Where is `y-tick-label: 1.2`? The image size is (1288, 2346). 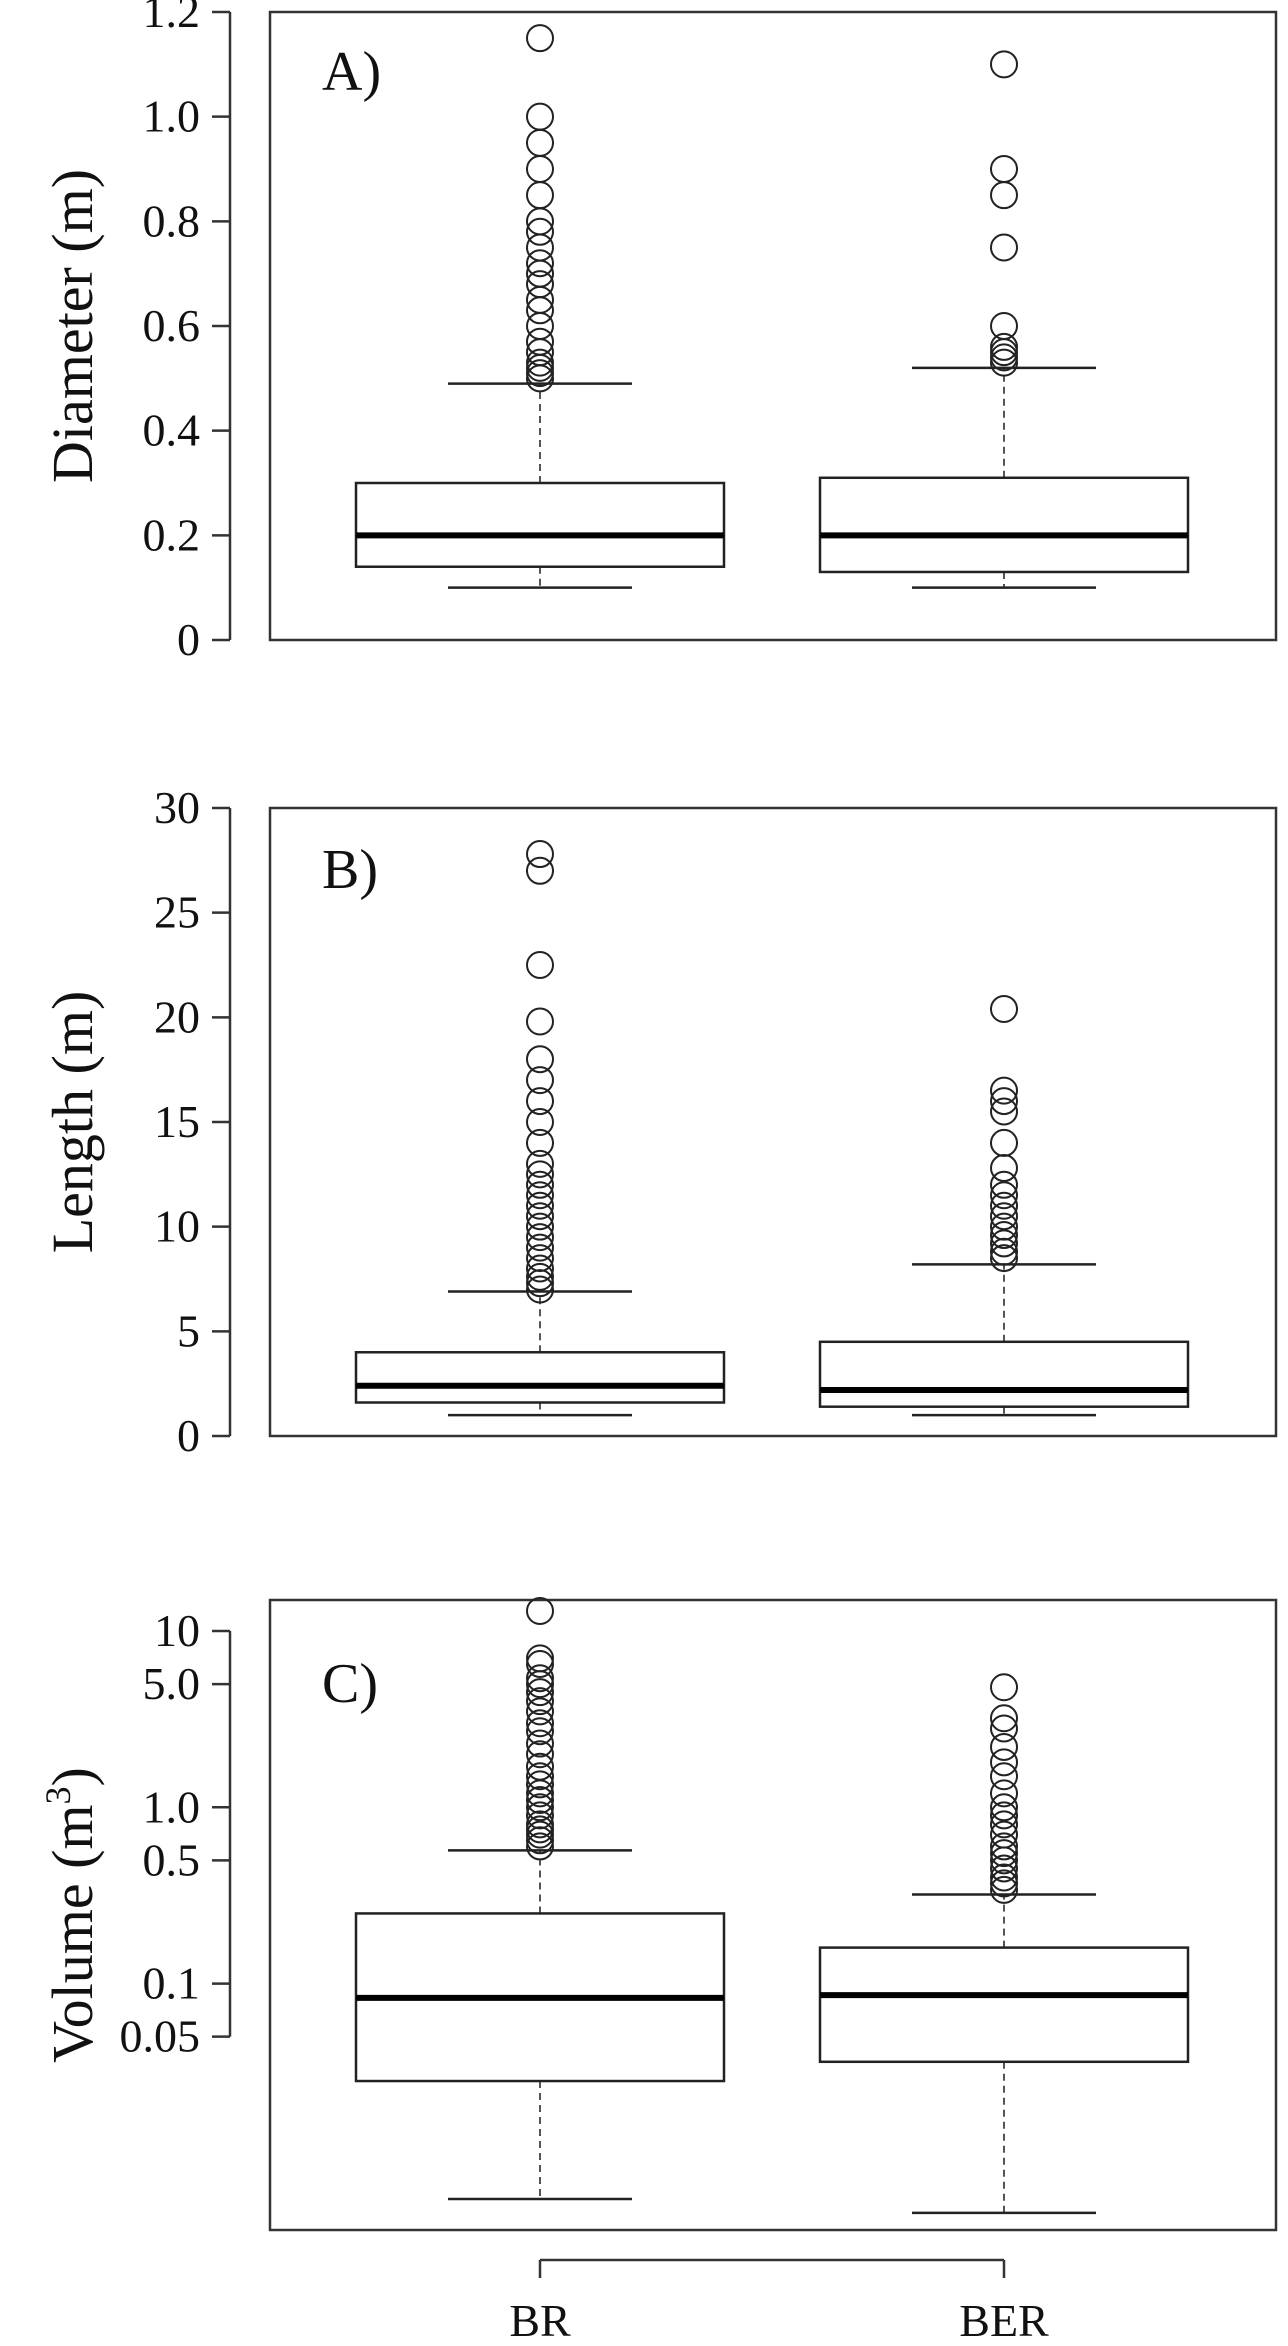 y-tick-label: 1.2 is located at coordinates (172, 18).